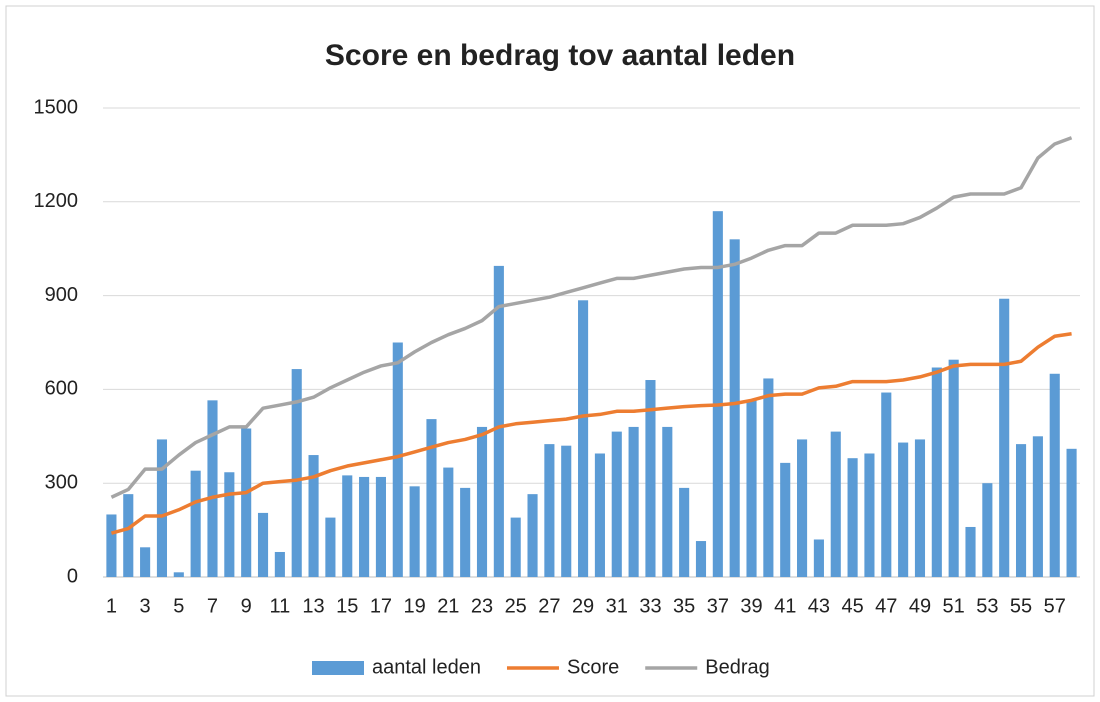  What do you see at coordinates (718, 606) in the screenshot?
I see `x-tick-label: 37` at bounding box center [718, 606].